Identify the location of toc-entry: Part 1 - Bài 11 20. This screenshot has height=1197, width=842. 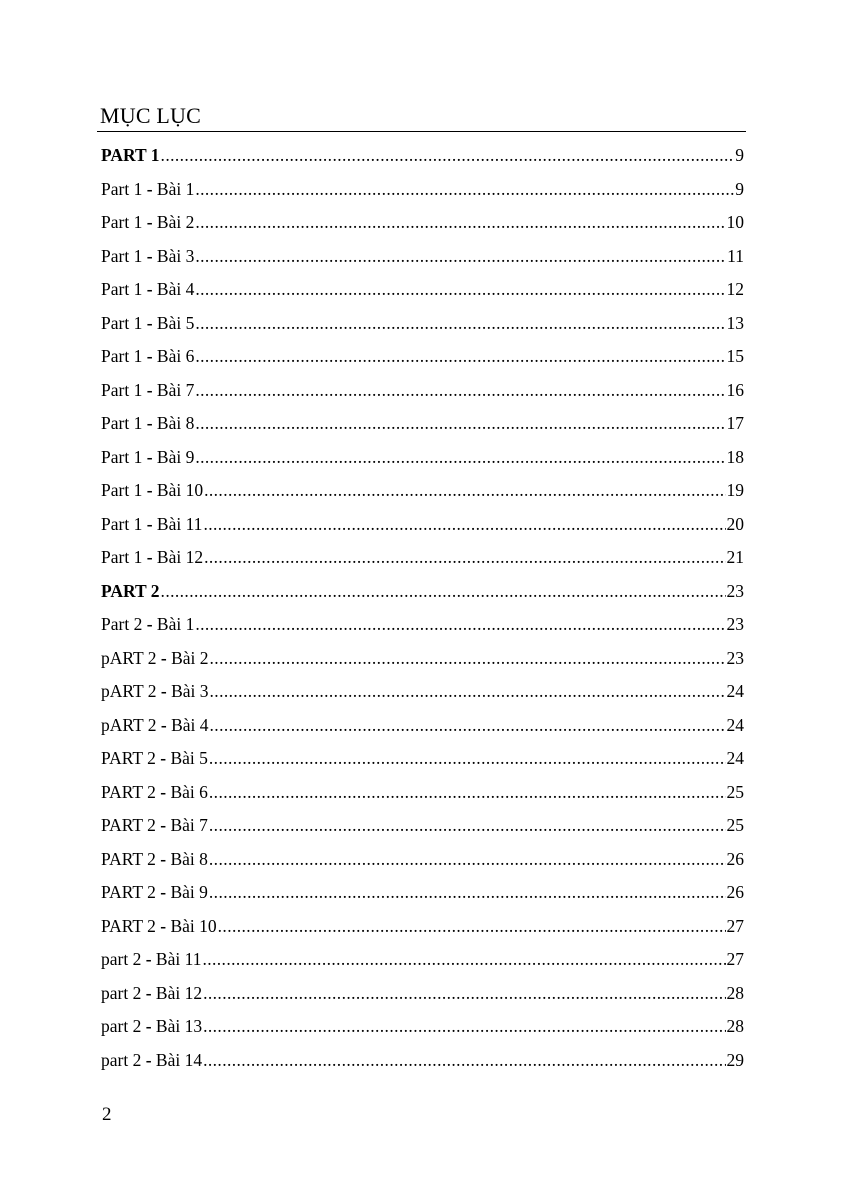
(422, 531).